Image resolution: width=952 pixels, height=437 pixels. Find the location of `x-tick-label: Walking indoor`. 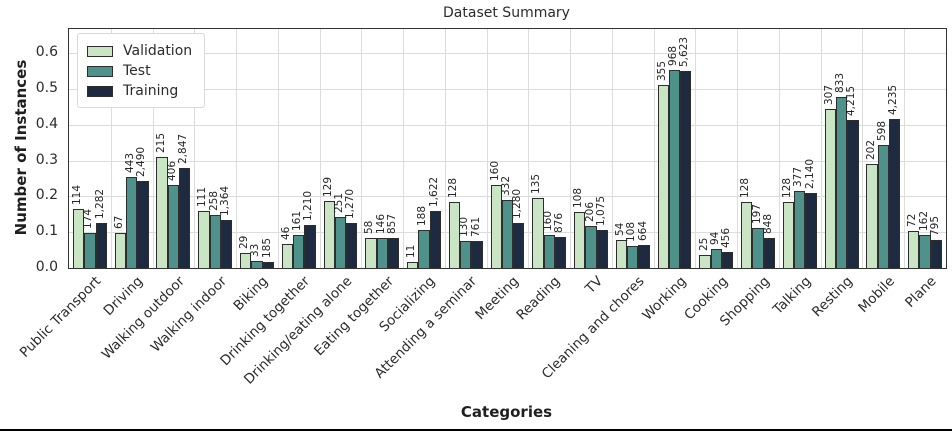

x-tick-label: Walking indoor is located at coordinates (188, 314).